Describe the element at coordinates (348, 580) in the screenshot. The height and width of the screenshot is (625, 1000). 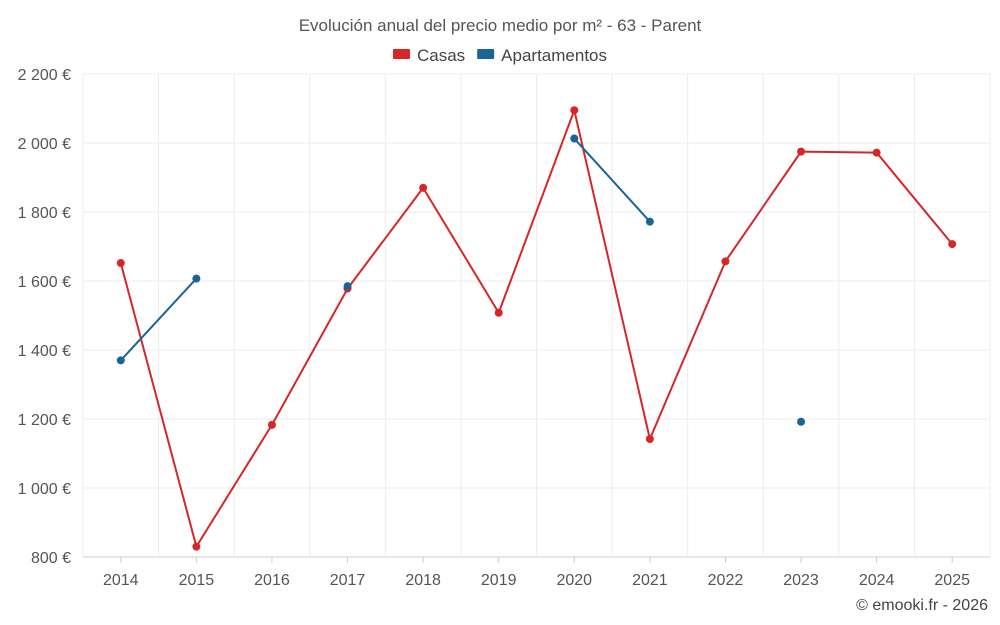
I see `x-tick-label: 2017` at that location.